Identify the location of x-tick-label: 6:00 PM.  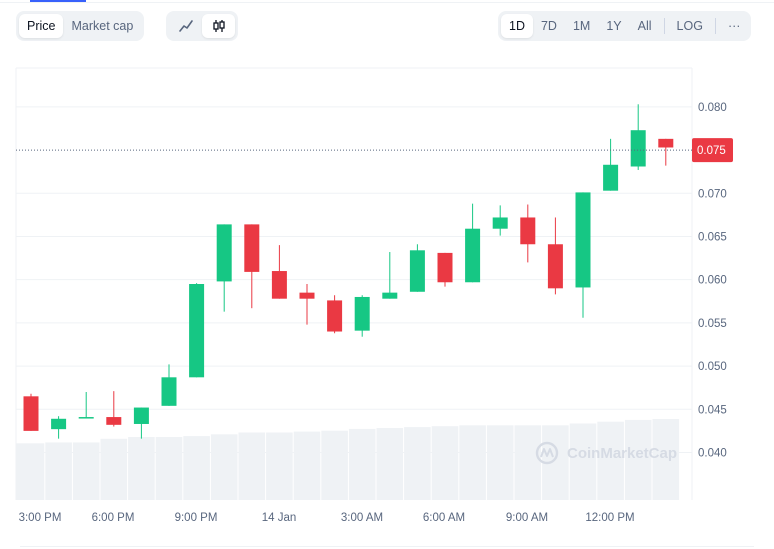
(113, 518).